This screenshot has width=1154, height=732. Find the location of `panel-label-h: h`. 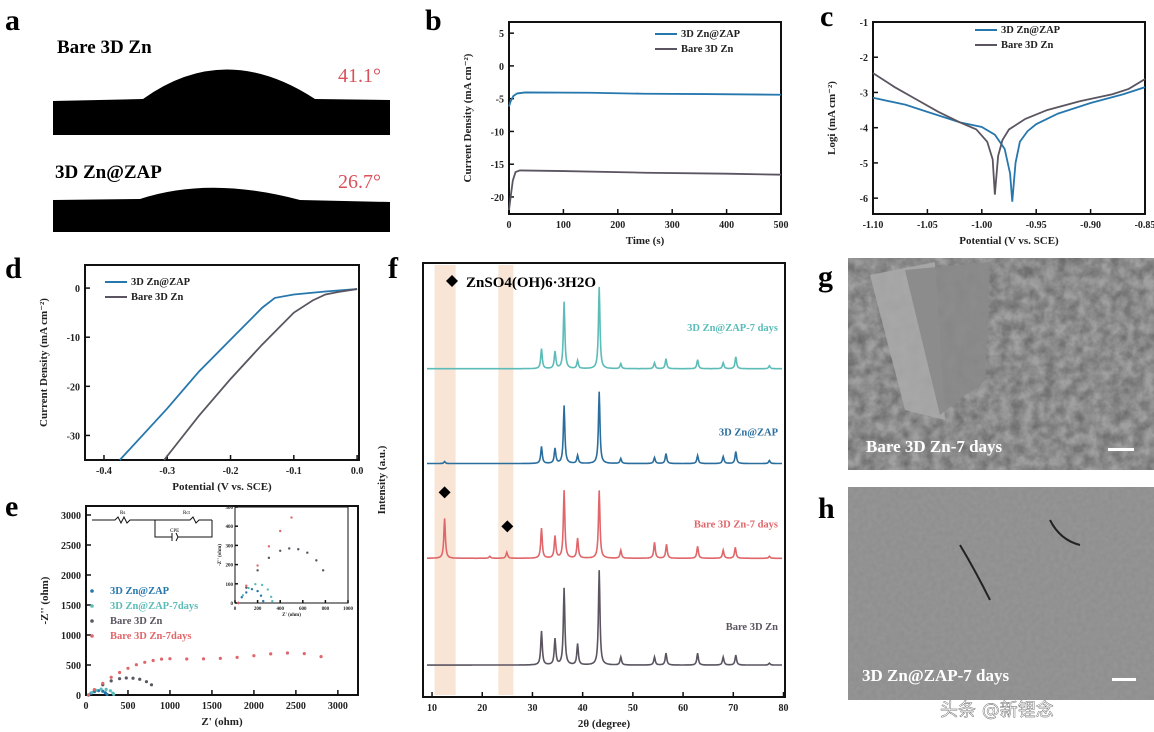

panel-label-h: h is located at coordinates (826, 508).